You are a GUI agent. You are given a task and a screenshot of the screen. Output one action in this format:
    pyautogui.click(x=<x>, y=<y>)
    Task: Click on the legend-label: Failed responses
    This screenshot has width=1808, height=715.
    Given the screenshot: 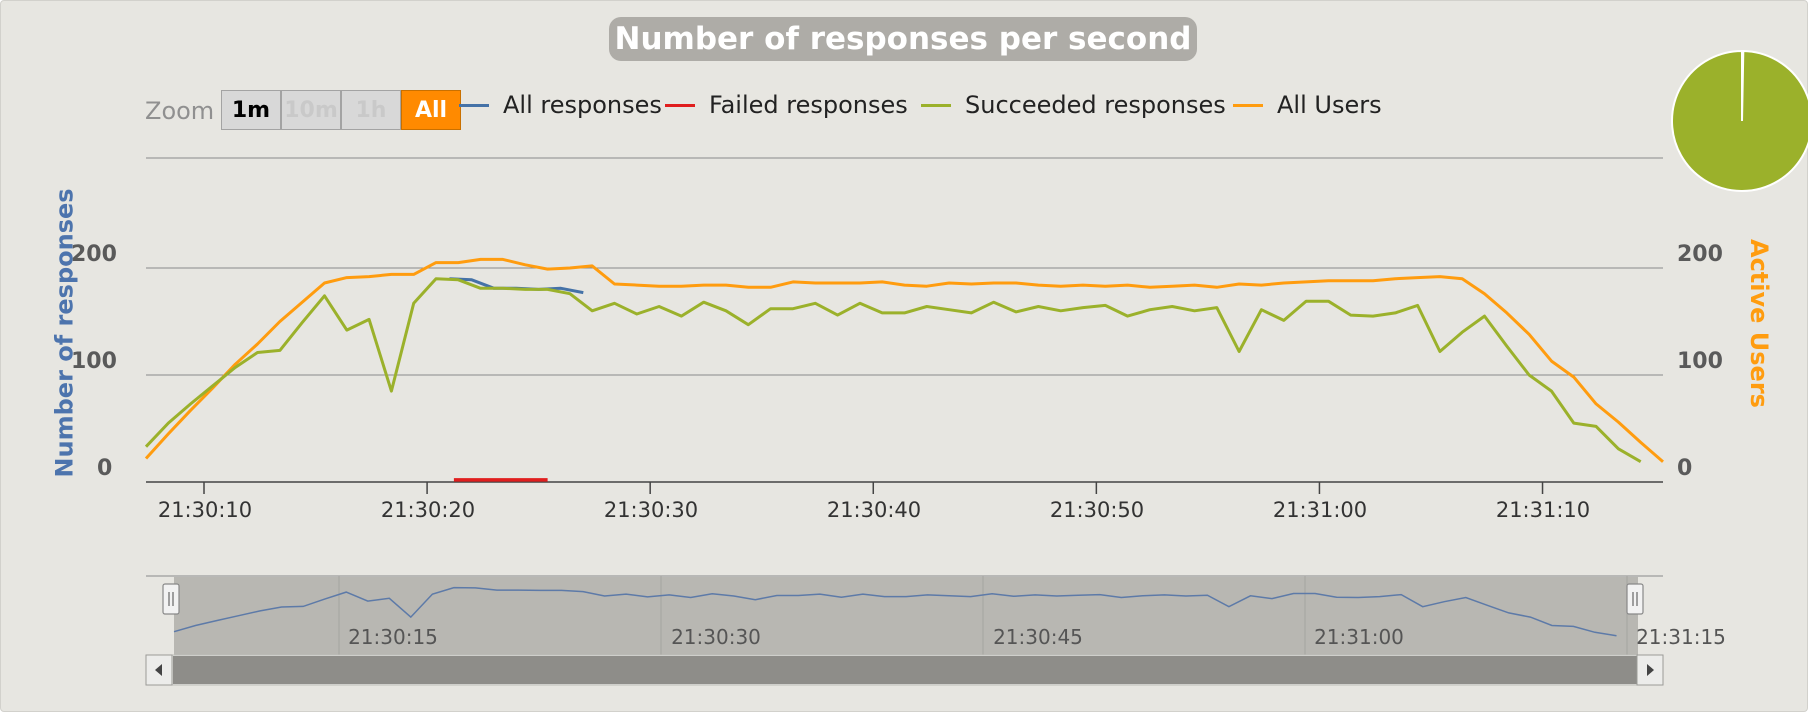 What is the action you would take?
    pyautogui.click(x=808, y=105)
    